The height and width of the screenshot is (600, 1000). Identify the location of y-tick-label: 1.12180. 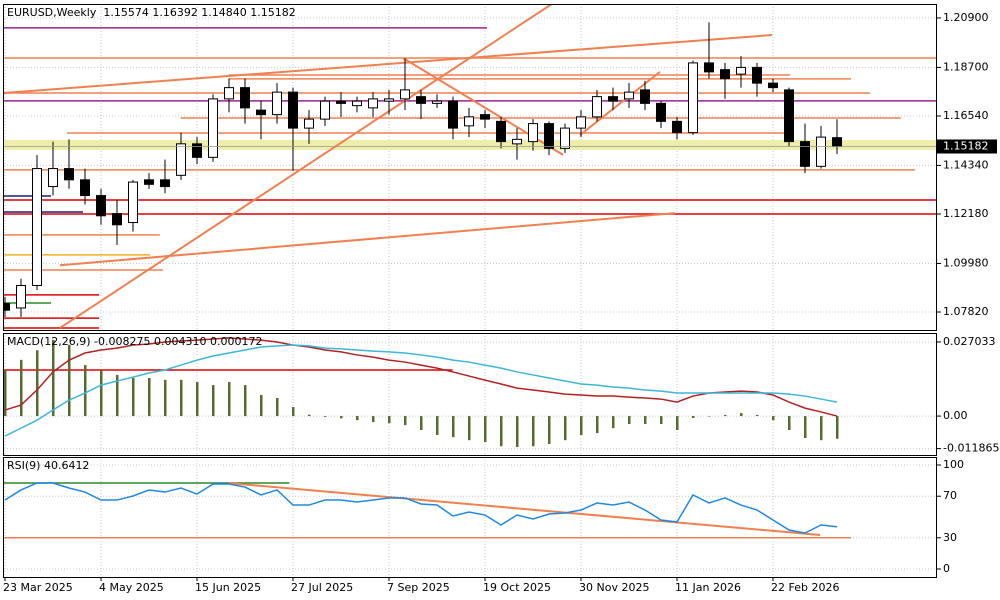
(966, 213).